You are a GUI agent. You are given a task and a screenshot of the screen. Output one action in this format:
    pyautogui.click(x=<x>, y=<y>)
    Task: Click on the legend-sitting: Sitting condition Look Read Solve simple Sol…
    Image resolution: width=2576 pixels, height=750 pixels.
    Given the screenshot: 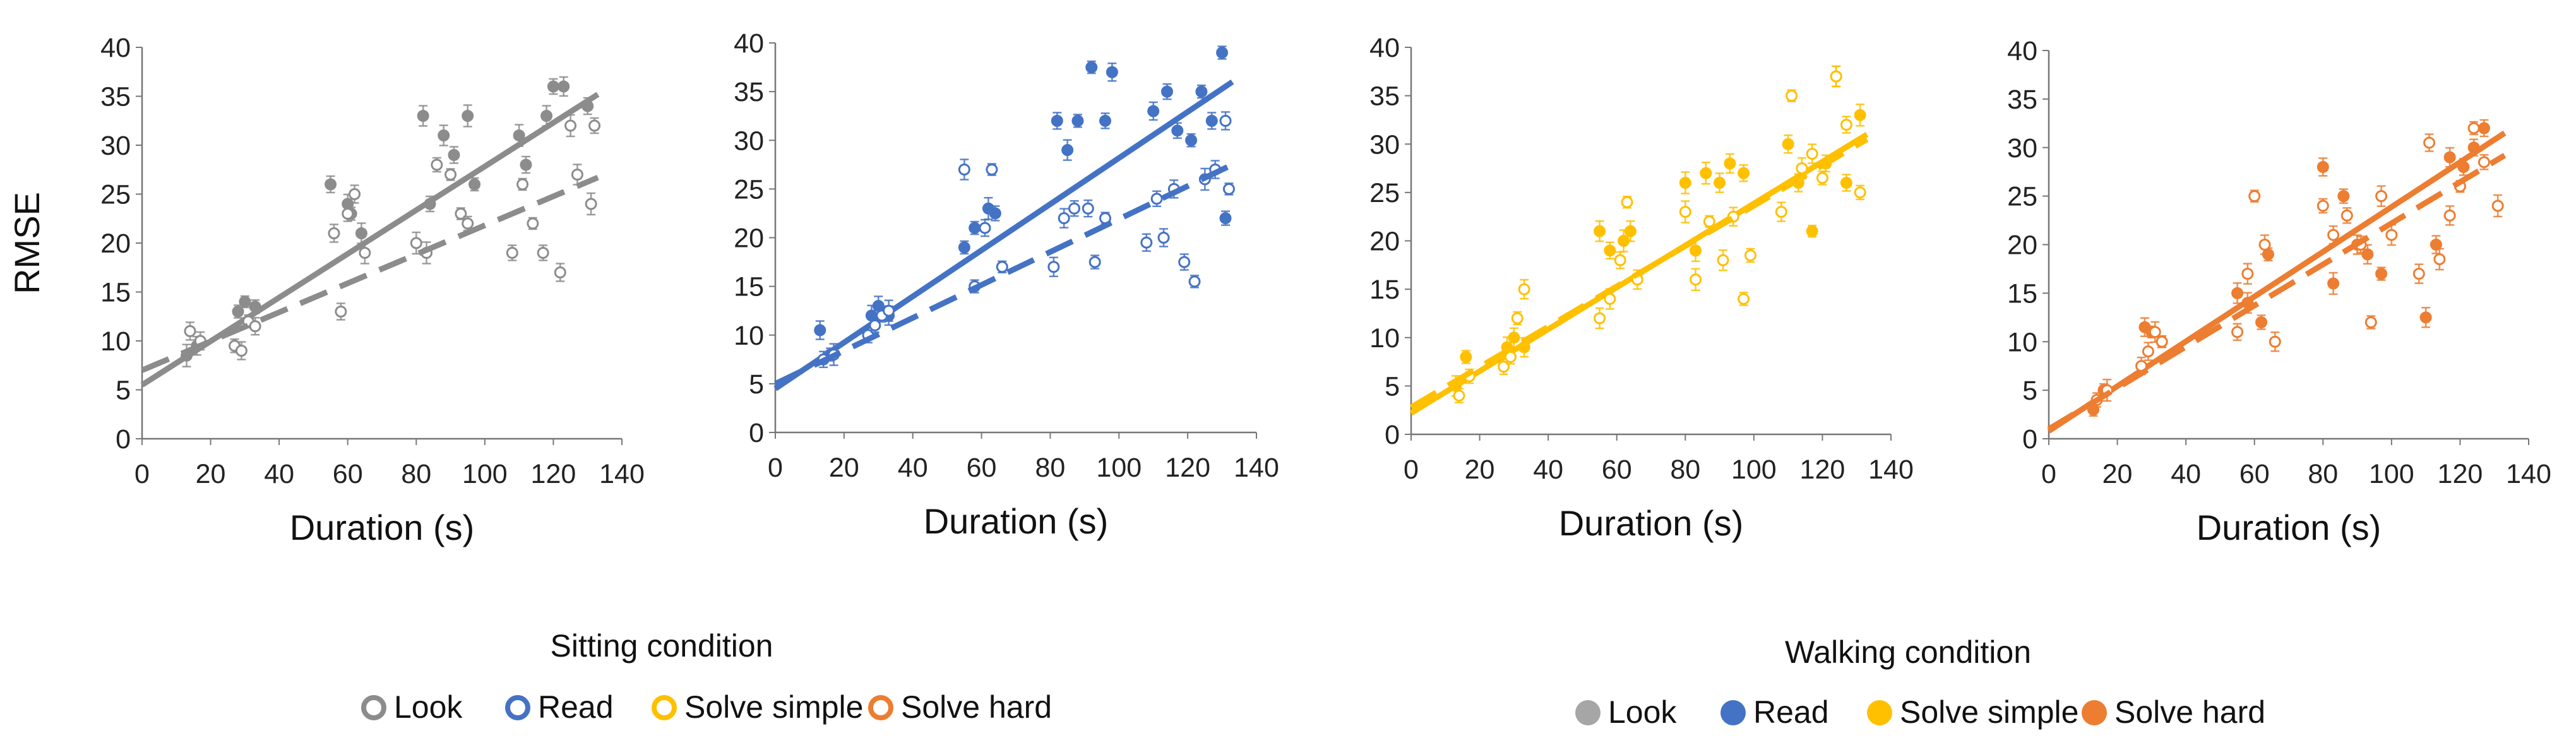 What is the action you would take?
    pyautogui.click(x=706, y=676)
    